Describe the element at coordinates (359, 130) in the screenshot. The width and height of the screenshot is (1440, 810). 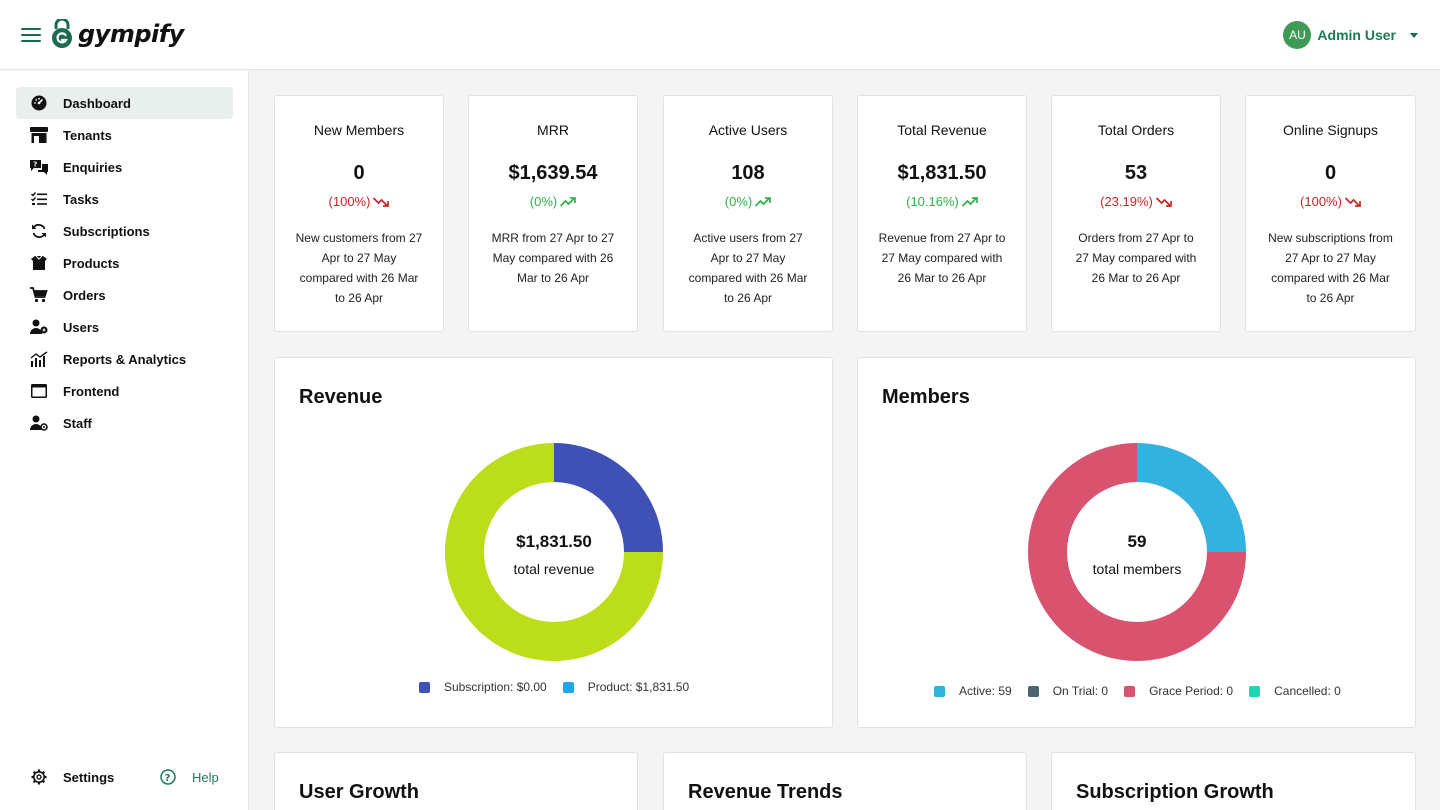
I see `stat-title: New Members` at that location.